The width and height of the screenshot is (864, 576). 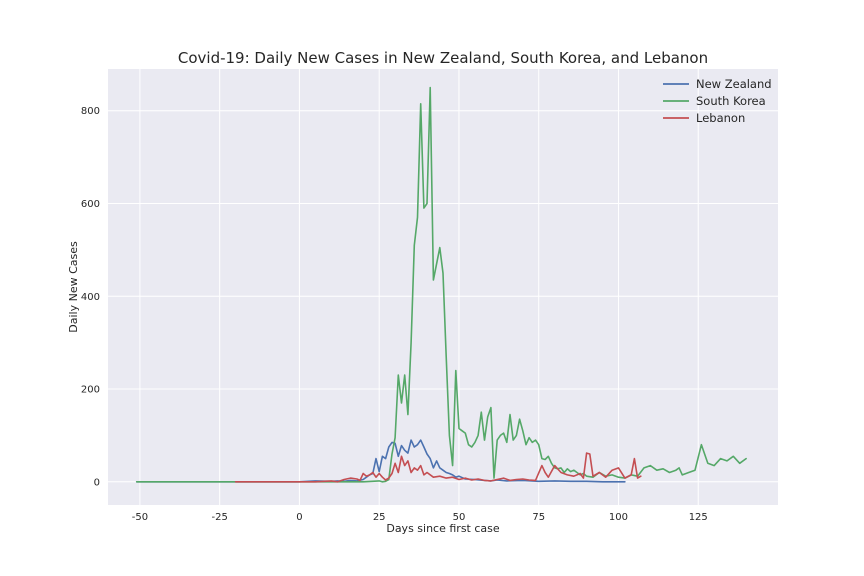 I want to click on y-axis-label: Daily New Cases, so click(x=73, y=287).